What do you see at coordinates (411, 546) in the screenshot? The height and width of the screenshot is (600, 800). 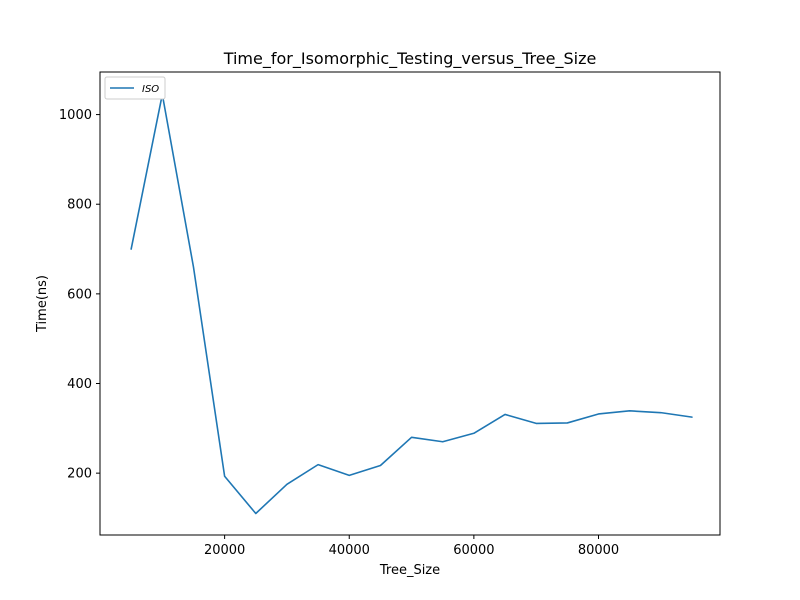 I see `x-axis-ticks: 20000 40000 60000 80000` at bounding box center [411, 546].